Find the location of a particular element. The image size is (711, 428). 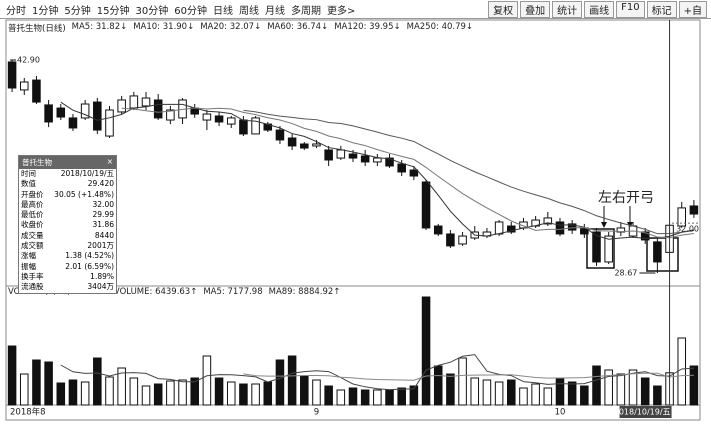

chart-title: 普托生物(日线) is located at coordinates (37, 29).